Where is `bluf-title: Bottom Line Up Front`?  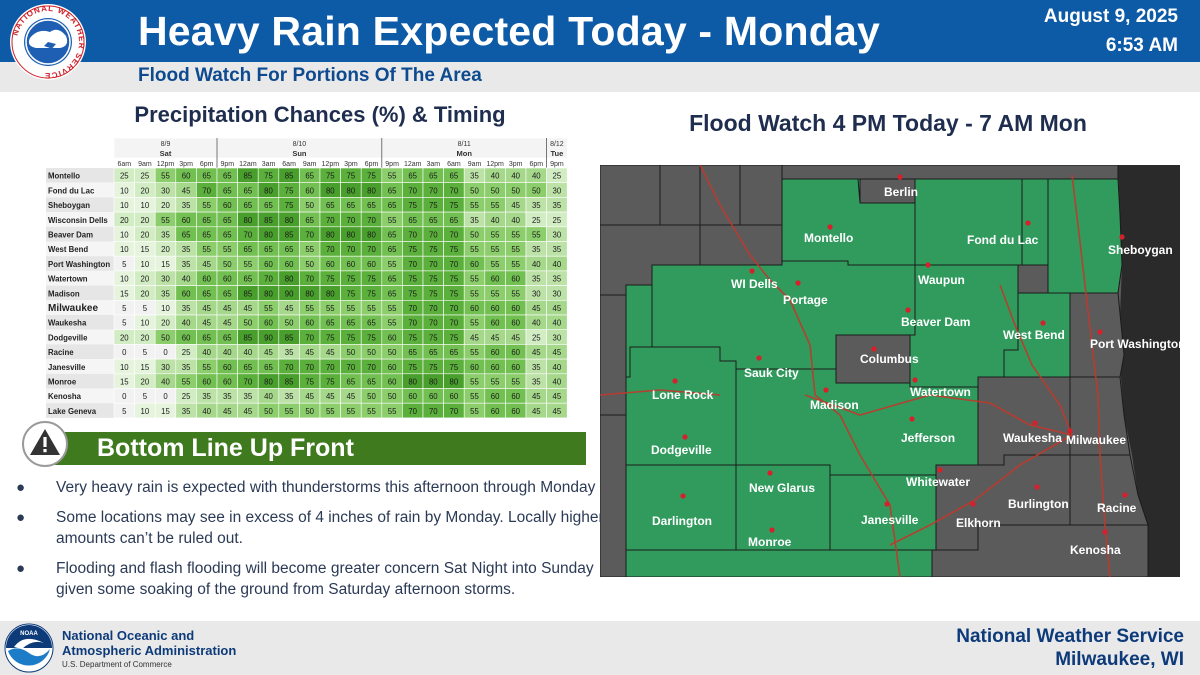
bluf-title: Bottom Line Up Front is located at coordinates (225, 448).